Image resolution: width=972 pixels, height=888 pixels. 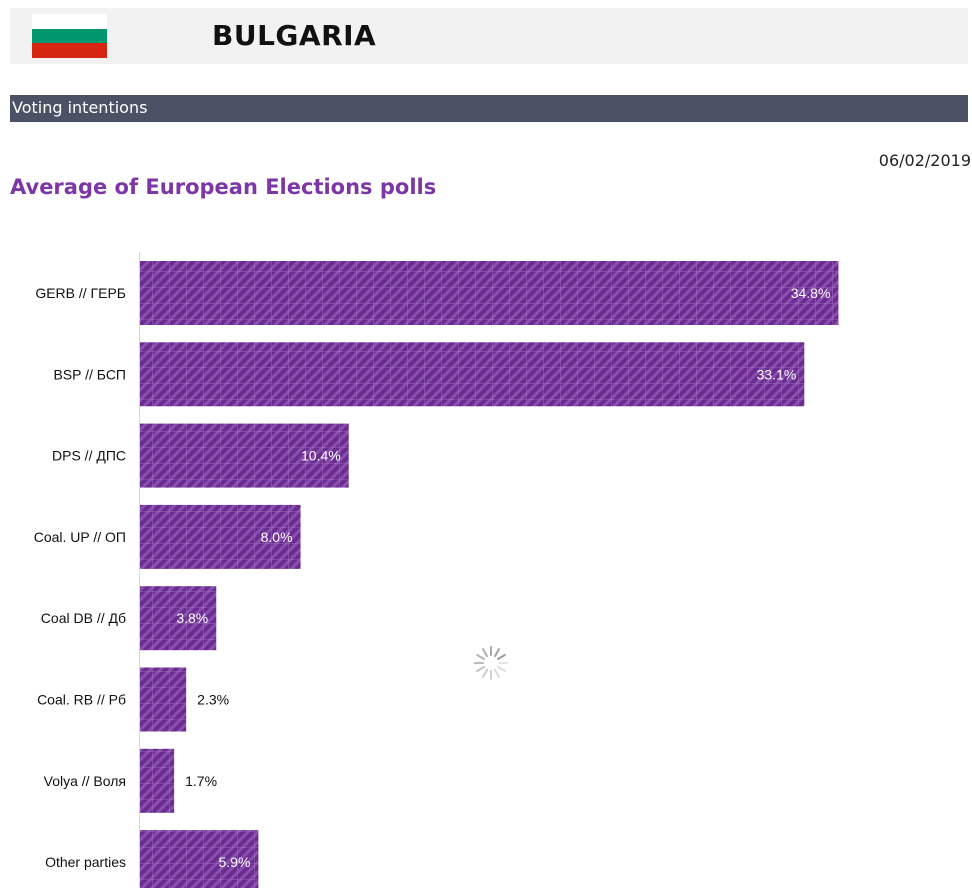 I want to click on bulgaria-flag-icon, so click(x=69, y=36).